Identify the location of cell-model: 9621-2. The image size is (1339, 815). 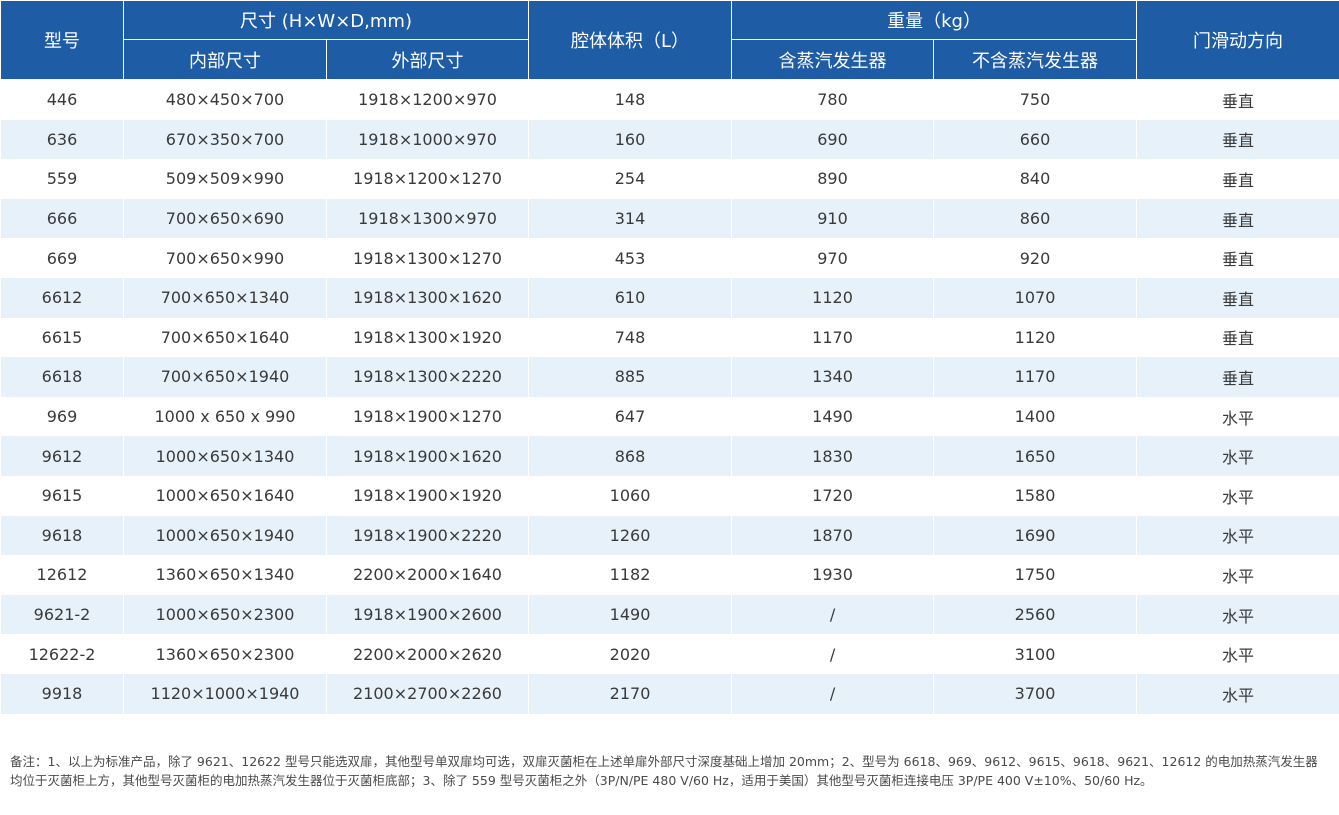
(62, 614).